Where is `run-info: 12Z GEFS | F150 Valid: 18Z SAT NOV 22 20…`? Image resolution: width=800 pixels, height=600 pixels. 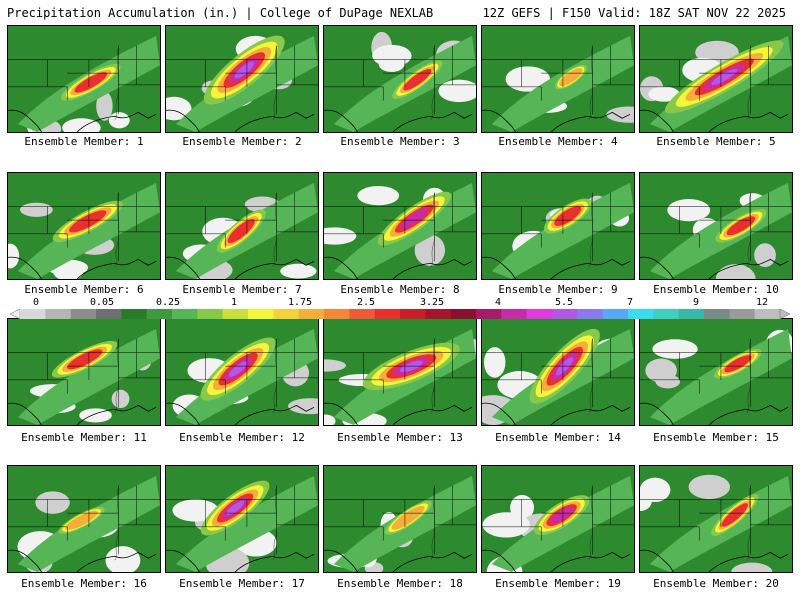
run-info: 12Z GEFS | F150 Valid: 18Z SAT NOV 22 20… is located at coordinates (634, 13).